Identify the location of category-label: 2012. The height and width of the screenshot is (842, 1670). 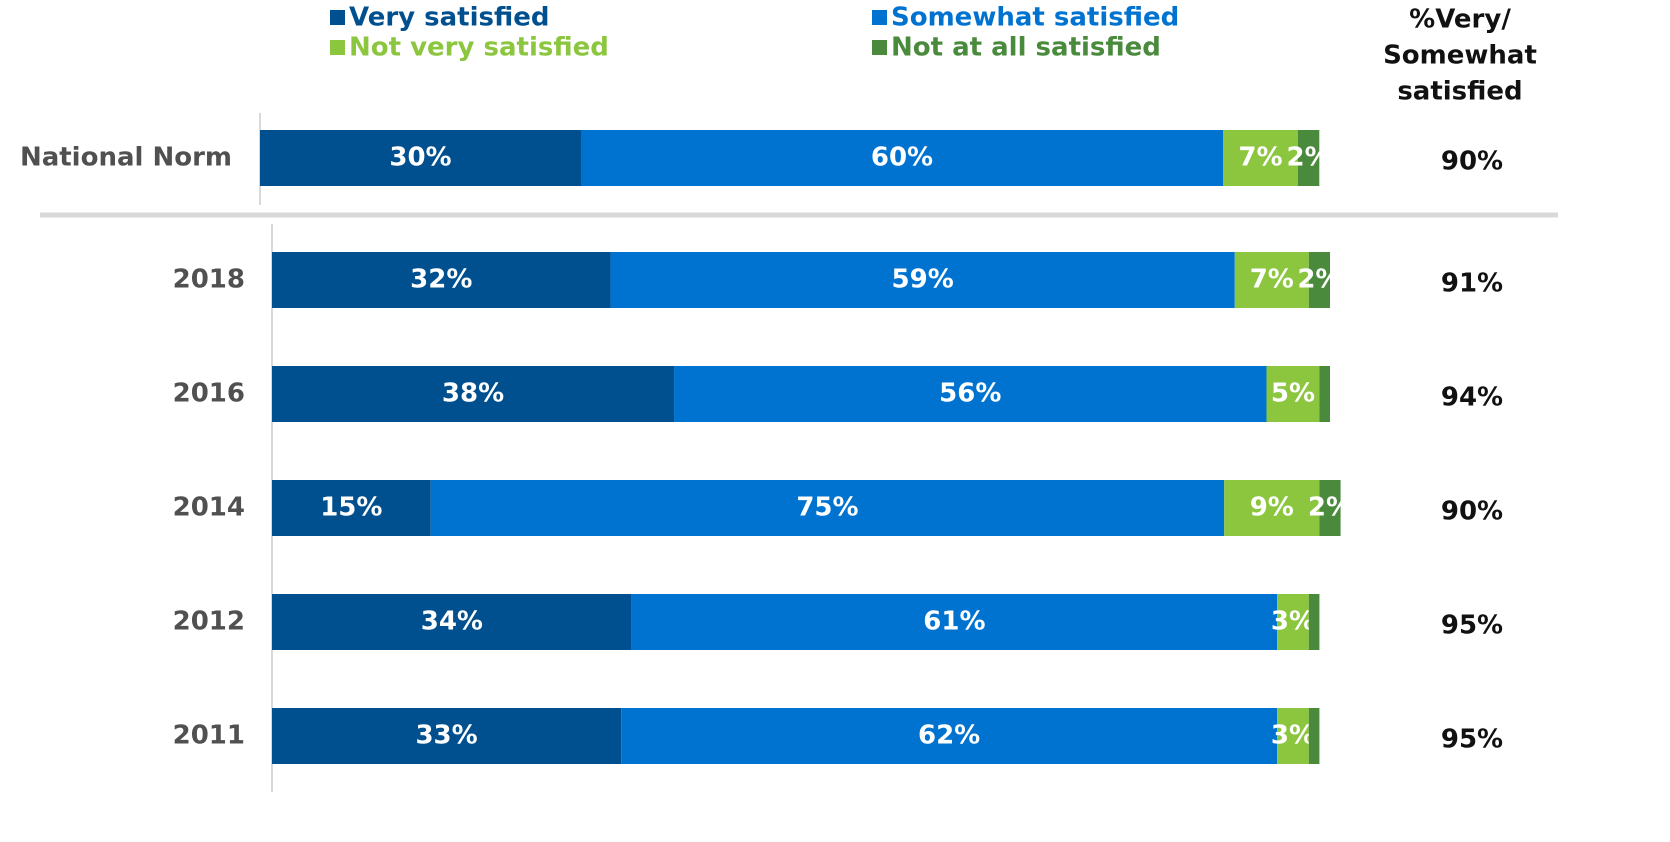
(209, 622).